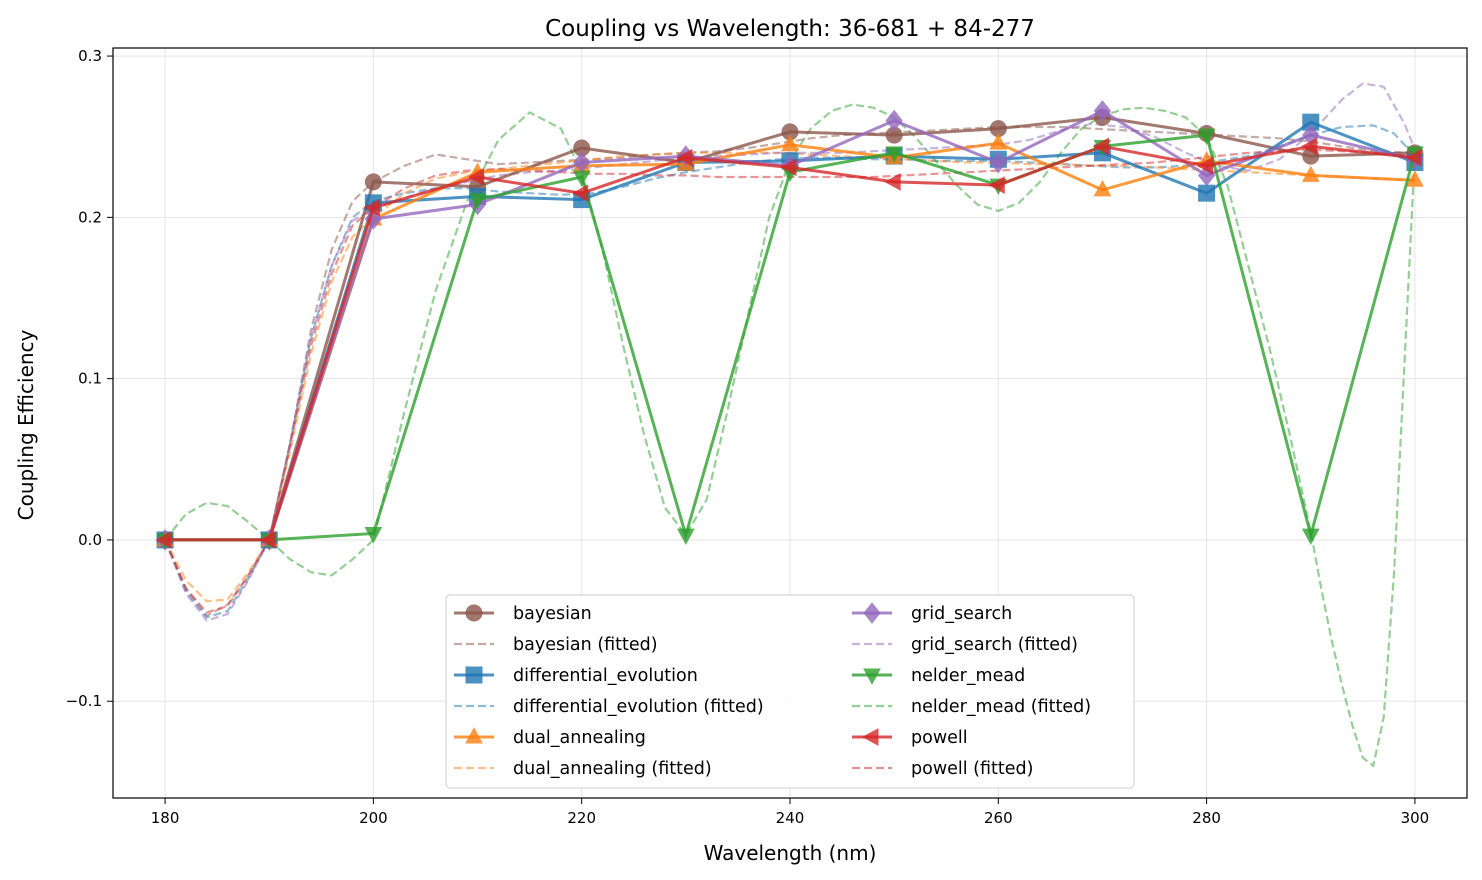  I want to click on x-tick-label: 180, so click(165, 818).